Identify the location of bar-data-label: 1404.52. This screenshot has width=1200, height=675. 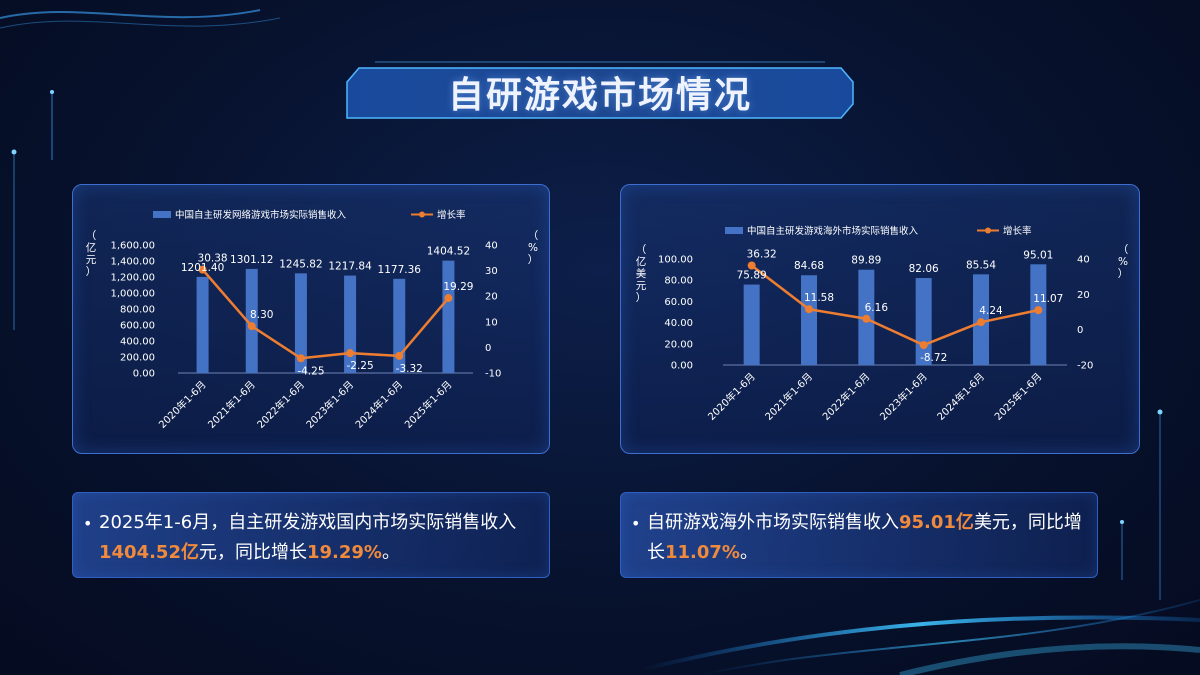
(448, 252).